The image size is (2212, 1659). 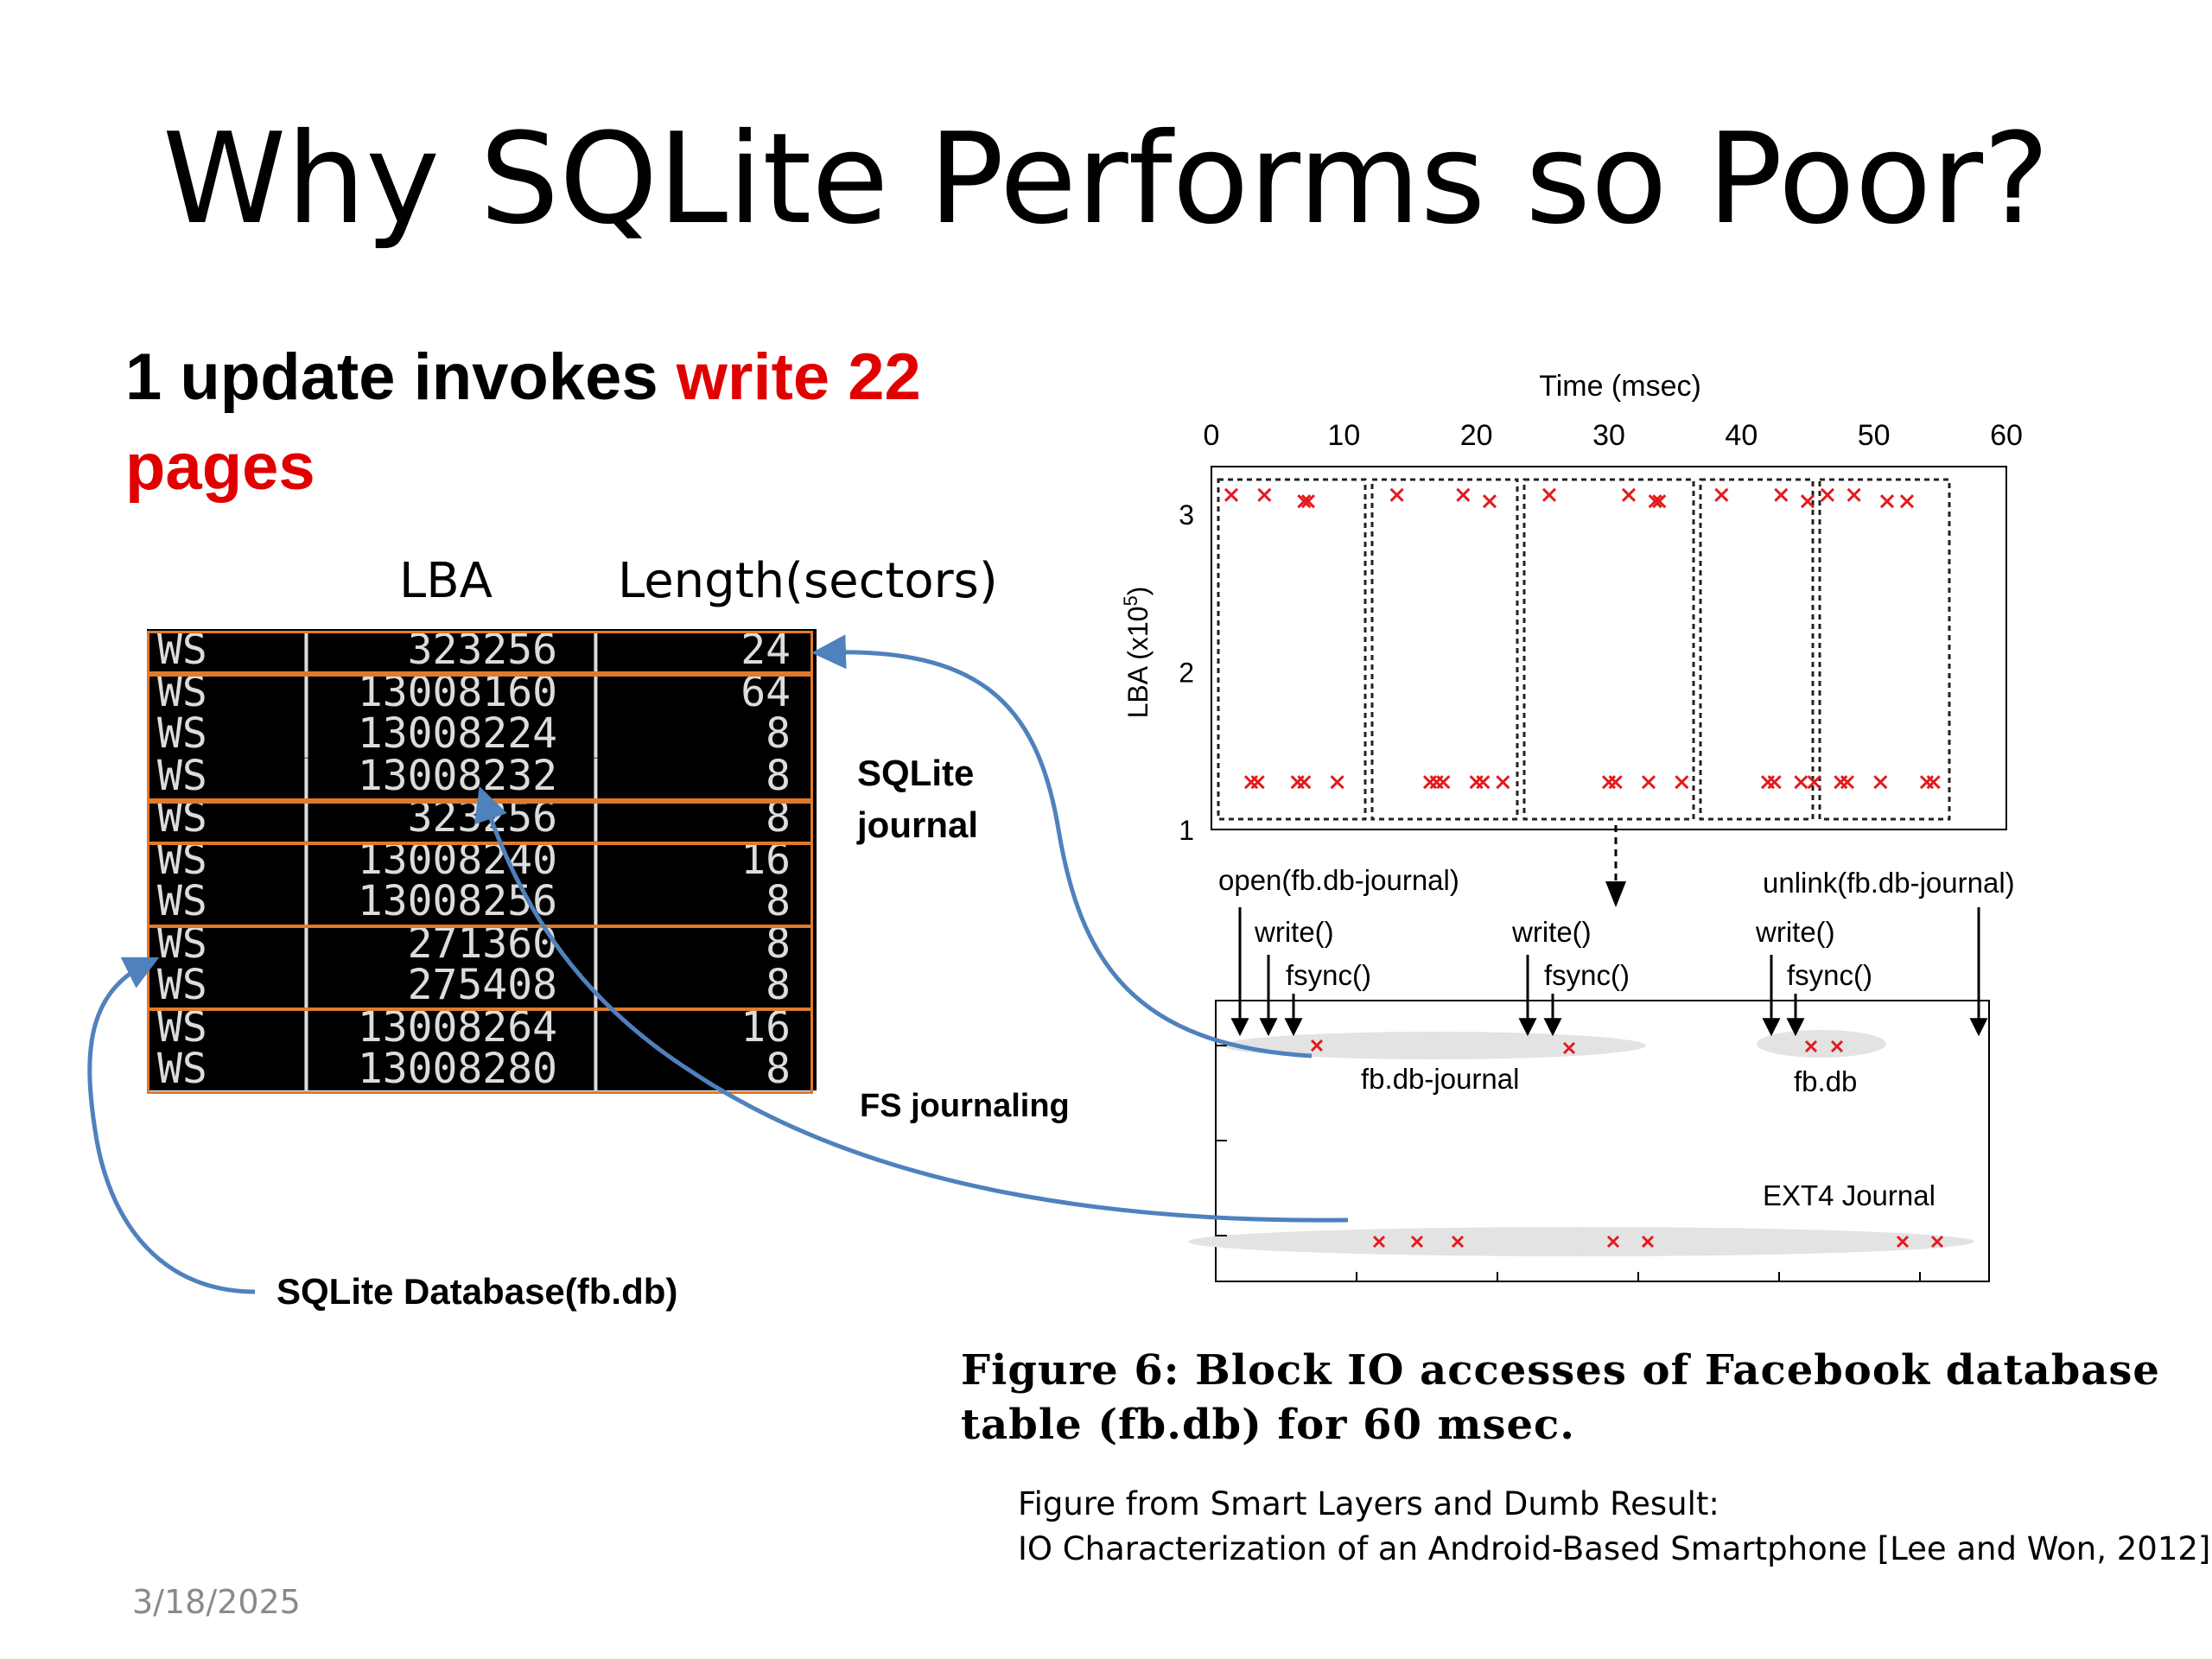 What do you see at coordinates (1608, 435) in the screenshot?
I see `x-tick-label: 30` at bounding box center [1608, 435].